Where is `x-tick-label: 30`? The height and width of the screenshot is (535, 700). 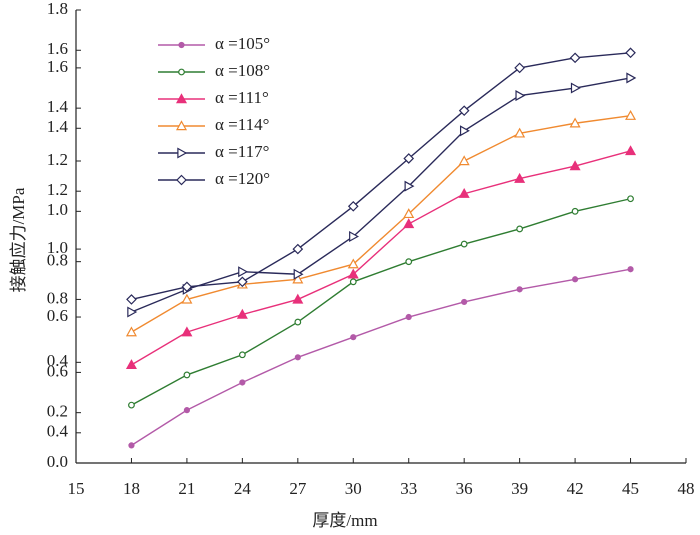 x-tick-label: 30 is located at coordinates (353, 488).